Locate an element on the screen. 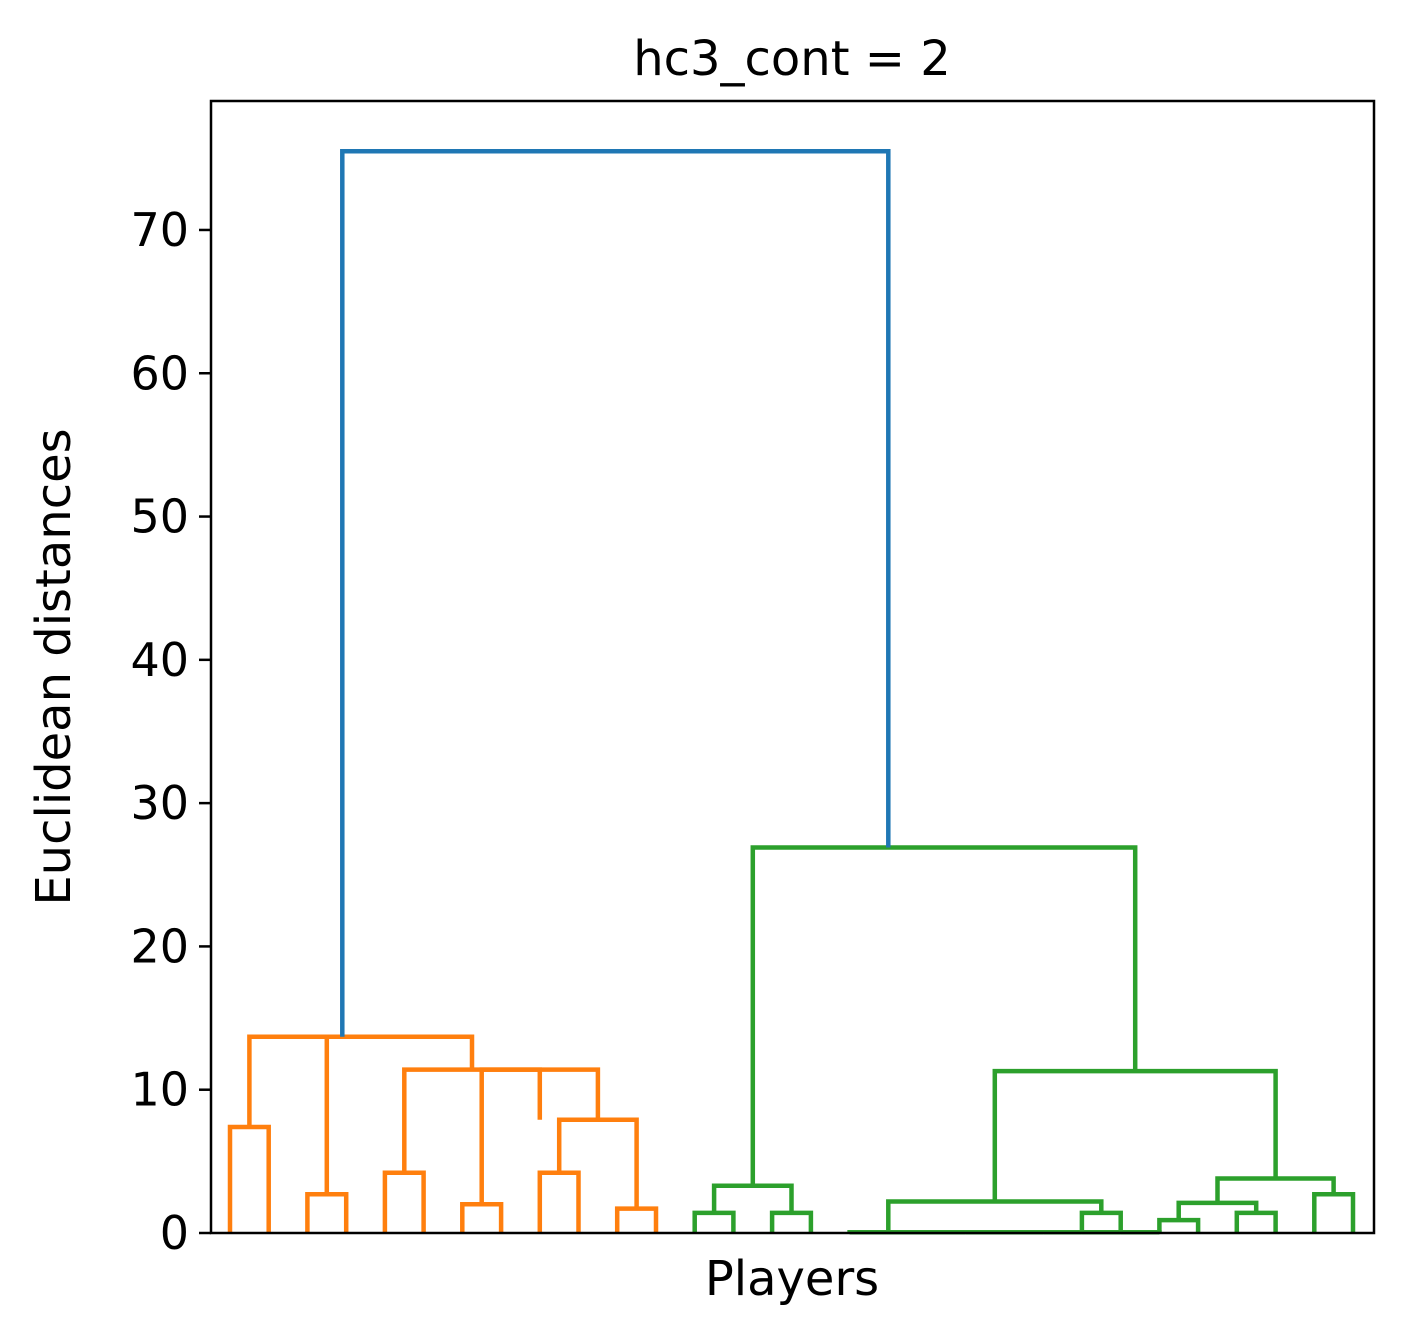  y-tick-label: 10 is located at coordinates (159, 1090).